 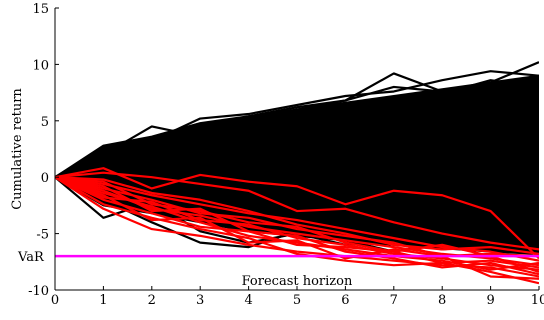 I want to click on y-tick-label-2: 0, so click(x=45, y=178).